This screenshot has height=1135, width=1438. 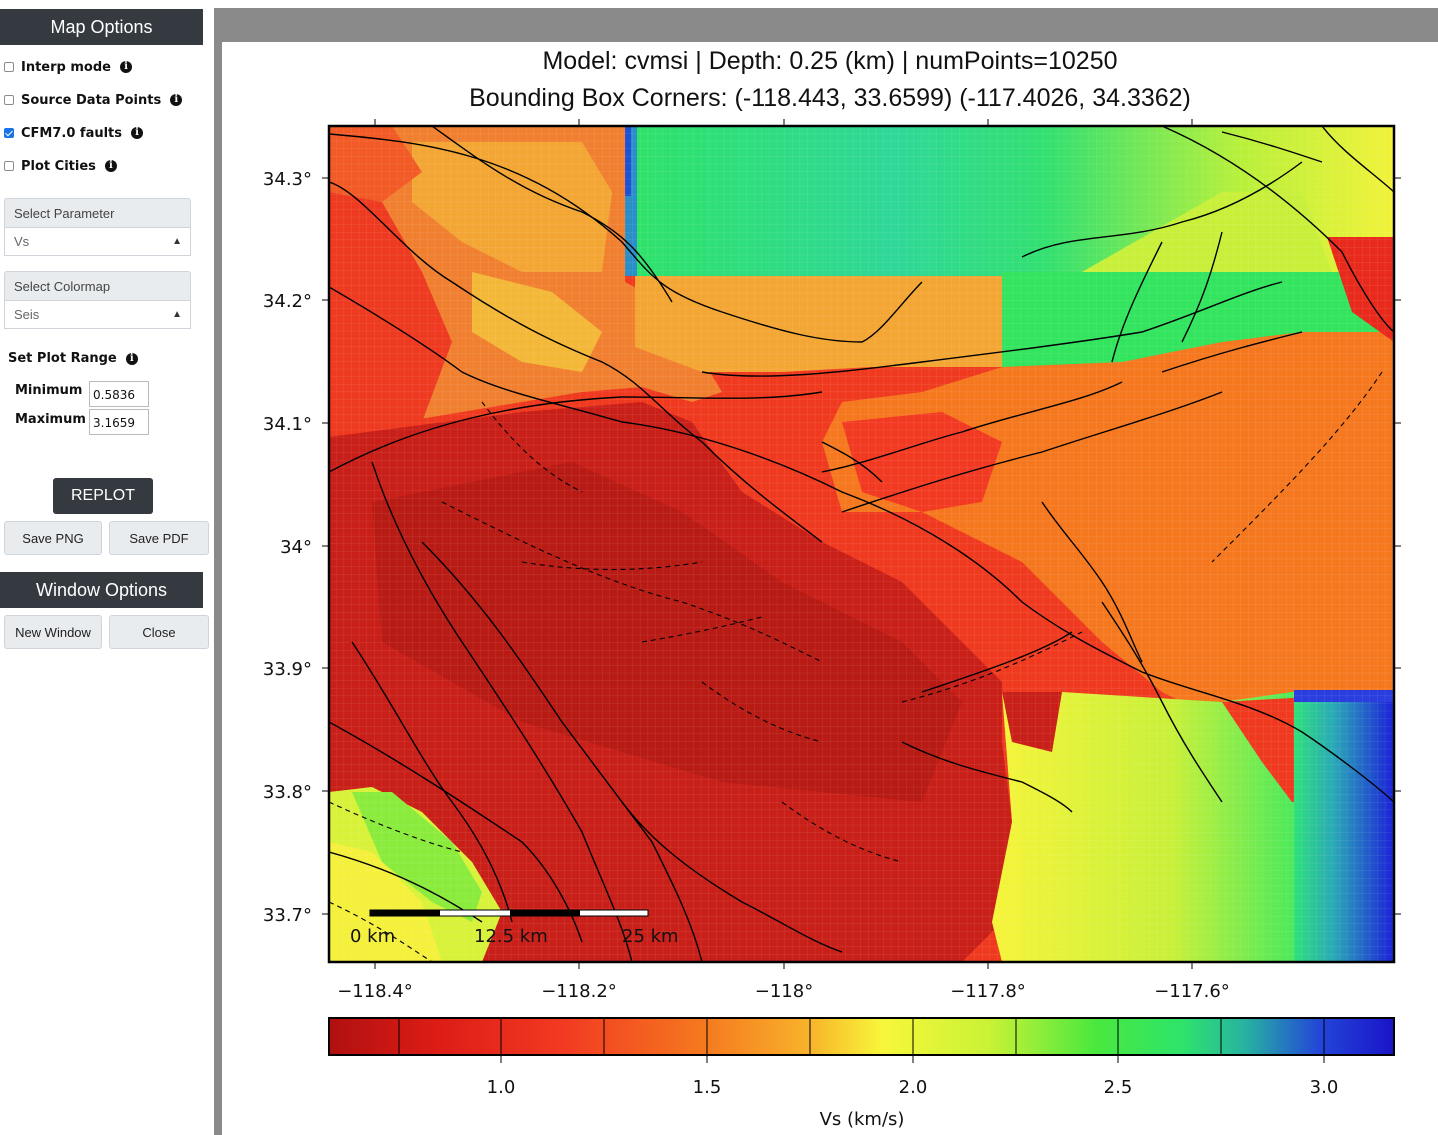 I want to click on x-tick-label: −118°, so click(x=784, y=991).